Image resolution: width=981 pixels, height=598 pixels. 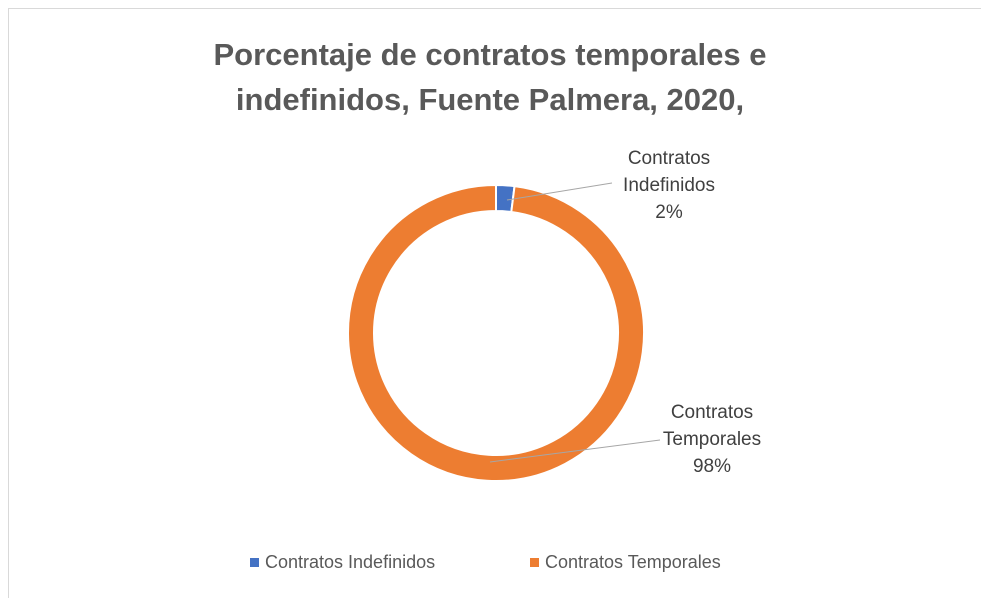 What do you see at coordinates (633, 562) in the screenshot?
I see `legend-label: Contratos Temporales` at bounding box center [633, 562].